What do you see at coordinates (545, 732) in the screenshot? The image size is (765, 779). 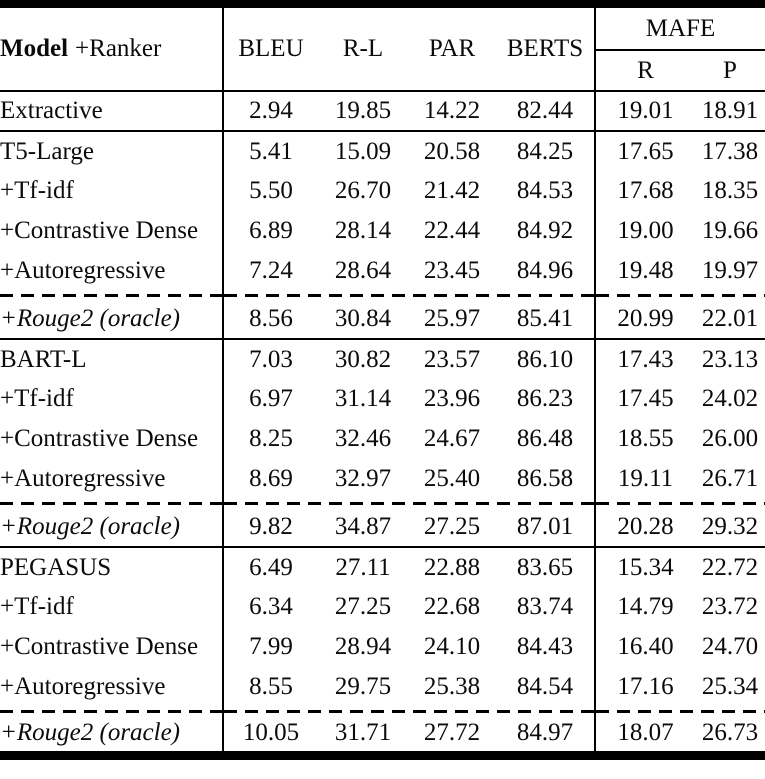 I see `value-cell: 84.97` at bounding box center [545, 732].